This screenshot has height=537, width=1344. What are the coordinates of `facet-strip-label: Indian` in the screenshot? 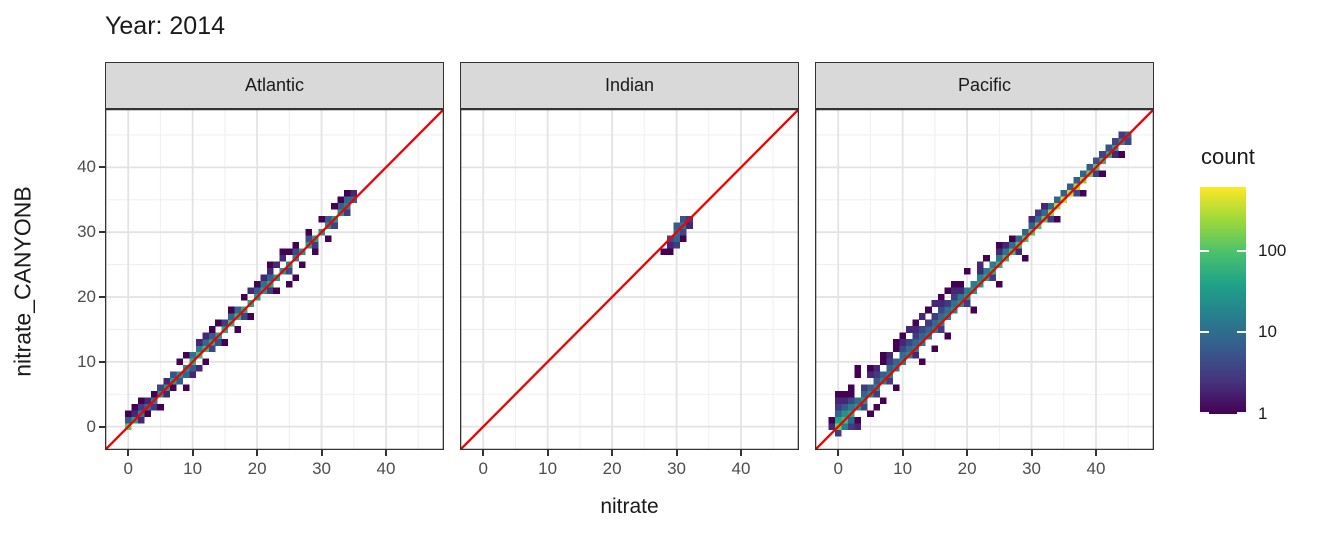 It's located at (629, 85).